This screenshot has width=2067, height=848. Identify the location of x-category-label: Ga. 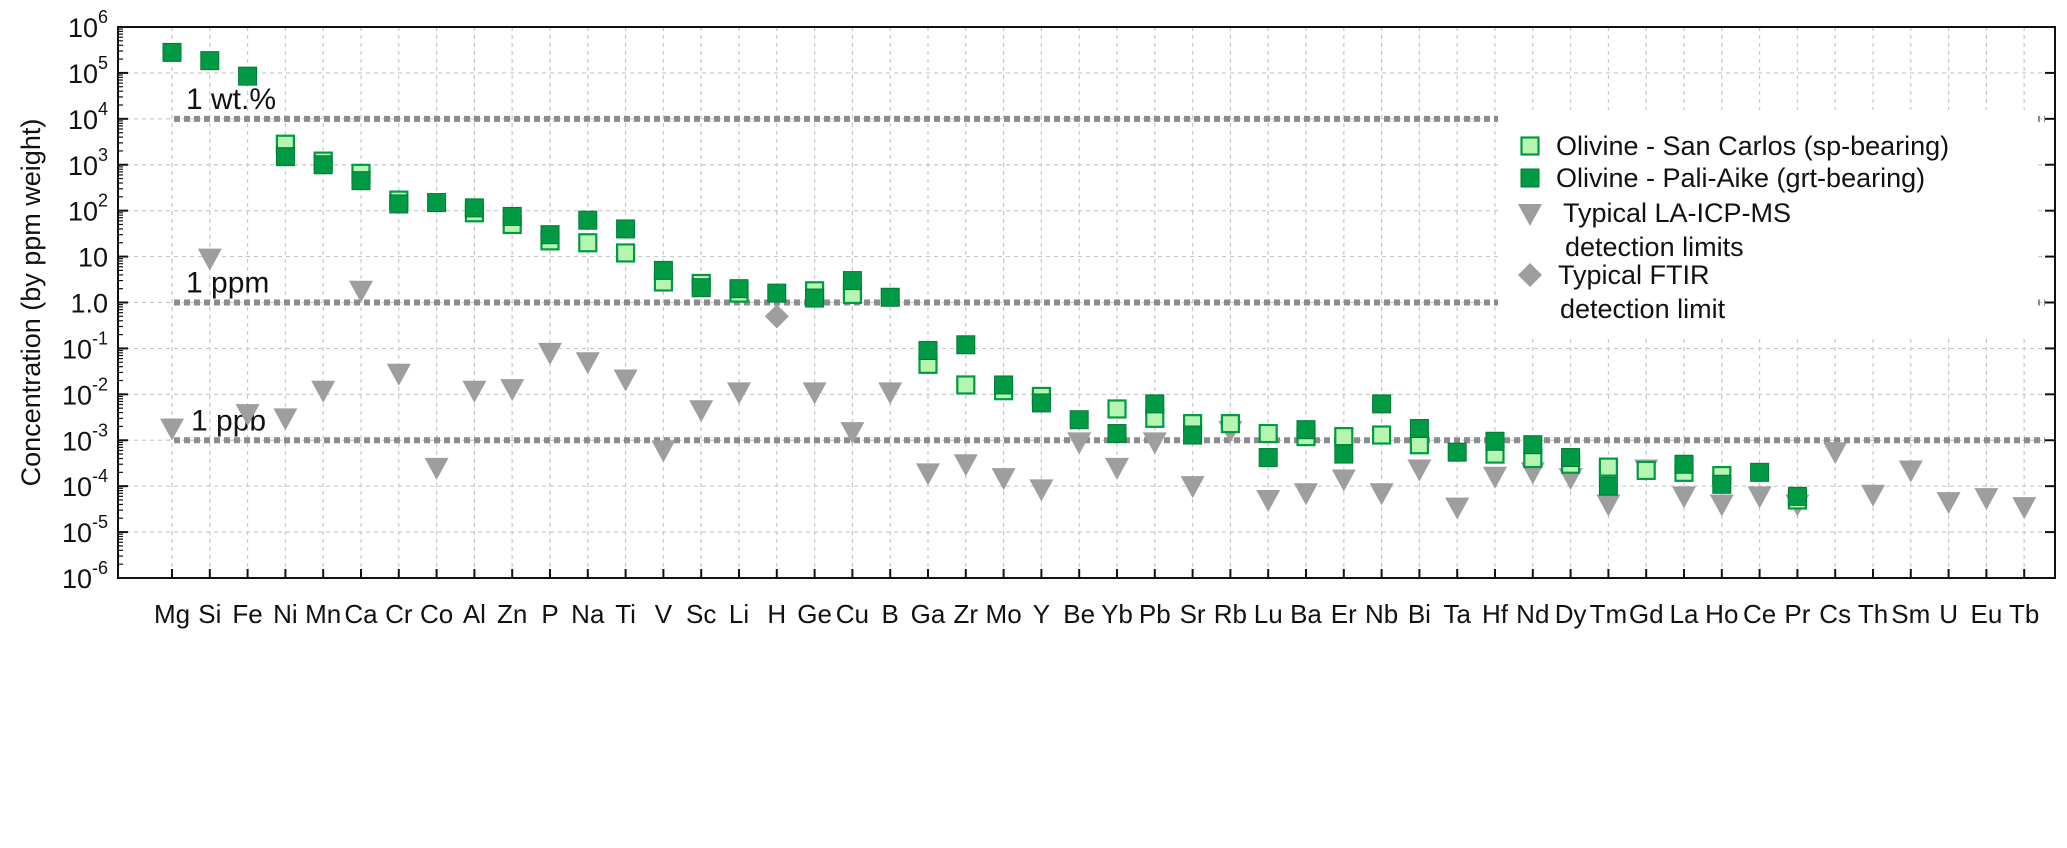
(928, 614).